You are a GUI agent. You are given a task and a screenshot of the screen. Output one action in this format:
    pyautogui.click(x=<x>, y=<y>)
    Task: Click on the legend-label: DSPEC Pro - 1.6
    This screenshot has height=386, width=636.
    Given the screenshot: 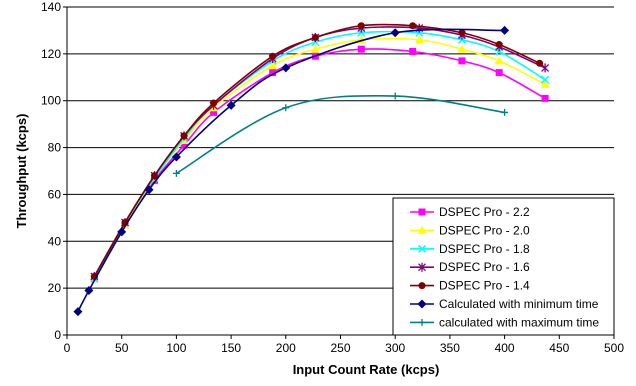 What is the action you would take?
    pyautogui.click(x=484, y=267)
    